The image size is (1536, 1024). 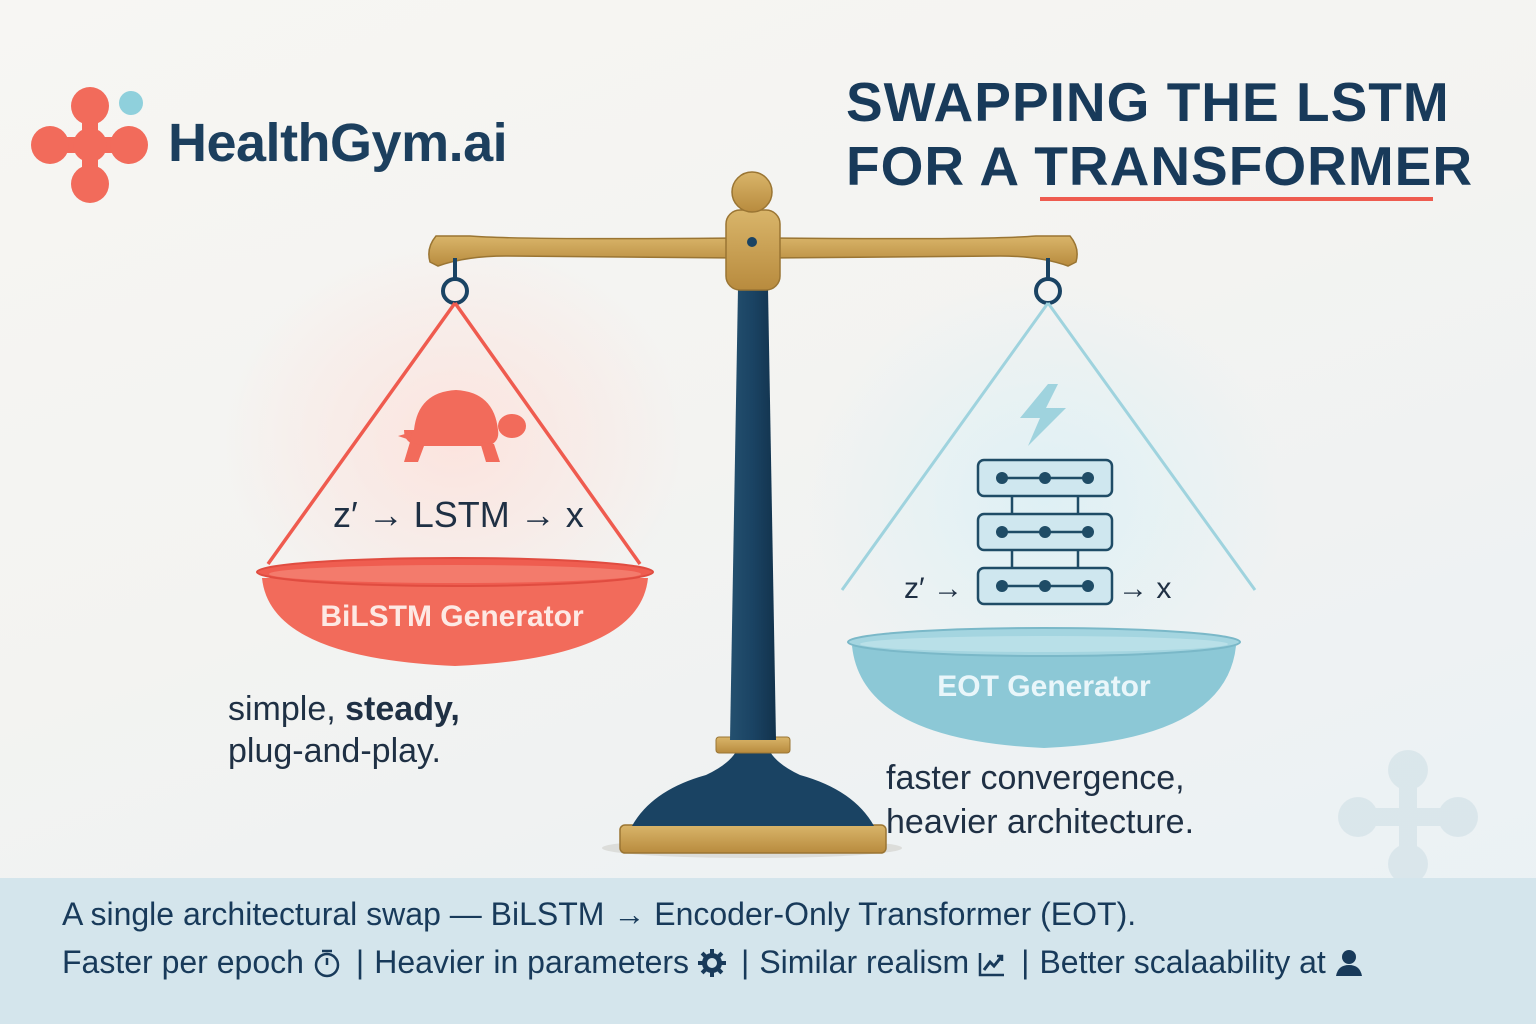 I want to click on lstm-formula: z′ → LSTM → x, so click(x=458, y=514).